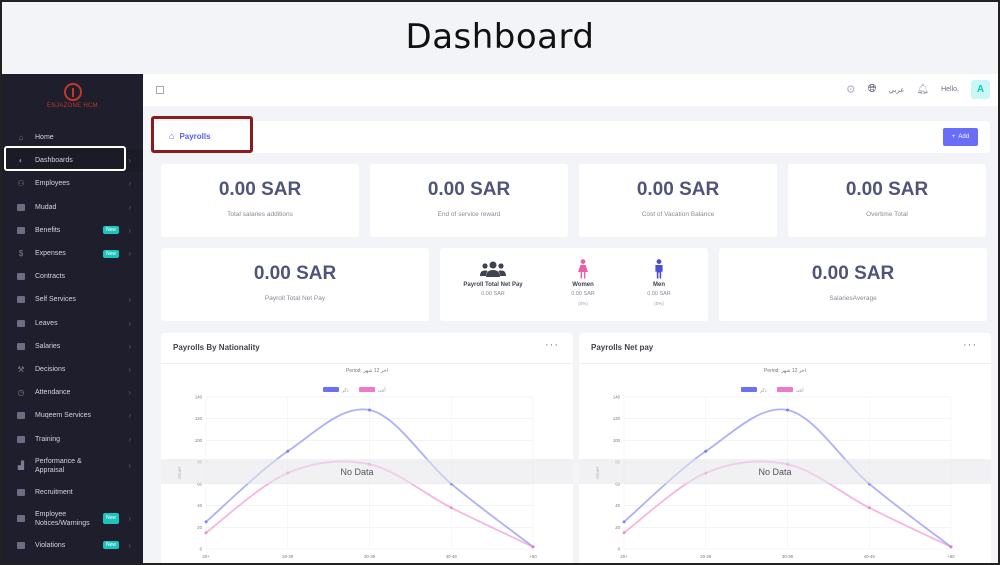  Describe the element at coordinates (54, 492) in the screenshot. I see `sidebar-item-label: Recruitment` at that location.